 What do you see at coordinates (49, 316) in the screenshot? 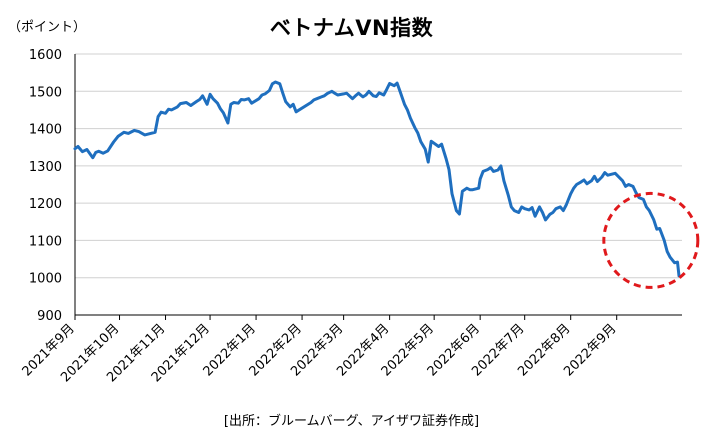
I see `y-tick-label: 900` at bounding box center [49, 316].